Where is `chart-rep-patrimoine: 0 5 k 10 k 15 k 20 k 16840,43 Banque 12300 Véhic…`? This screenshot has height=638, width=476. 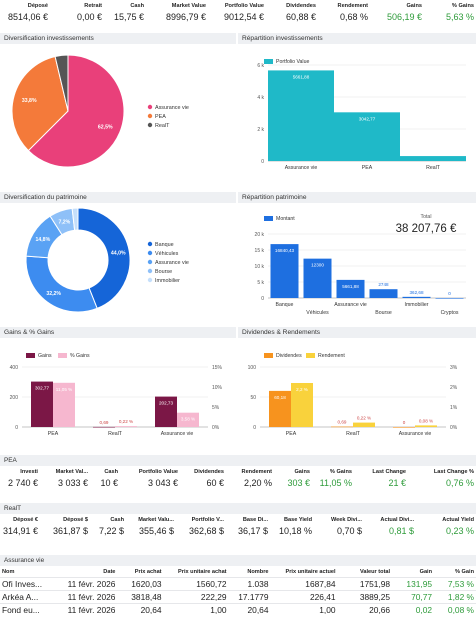
chart-rep-patrimoine: 0 5 k 10 k 15 k 20 k 16840,43 Banque 12300 Véhic… is located at coordinates (360, 265).